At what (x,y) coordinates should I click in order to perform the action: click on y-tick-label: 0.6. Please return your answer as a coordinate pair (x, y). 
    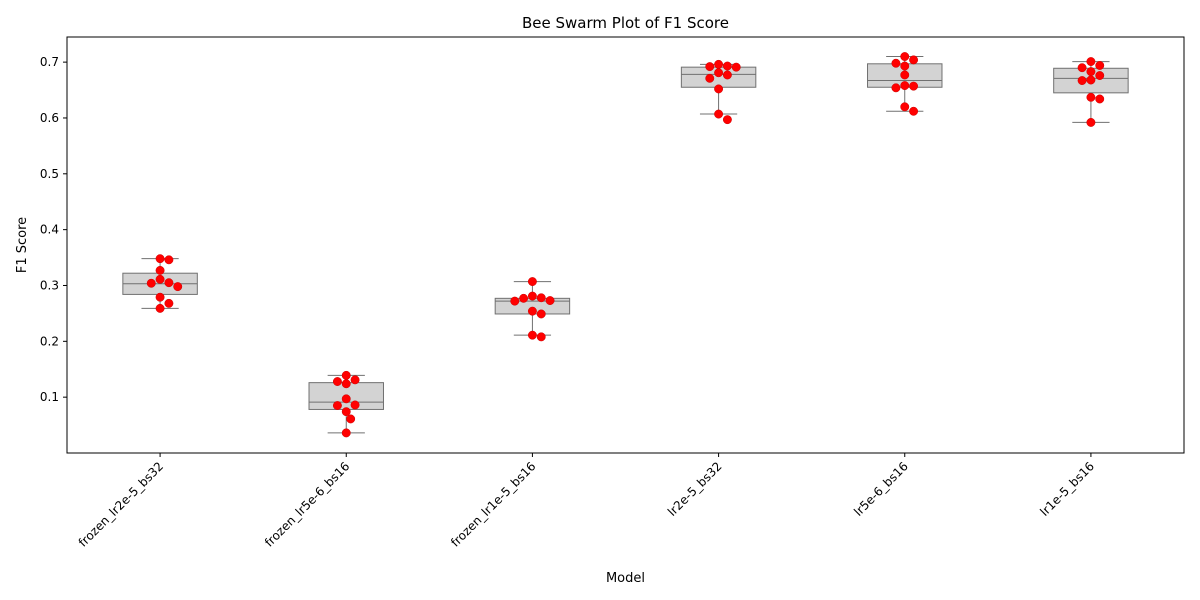
    Looking at the image, I should click on (49, 118).